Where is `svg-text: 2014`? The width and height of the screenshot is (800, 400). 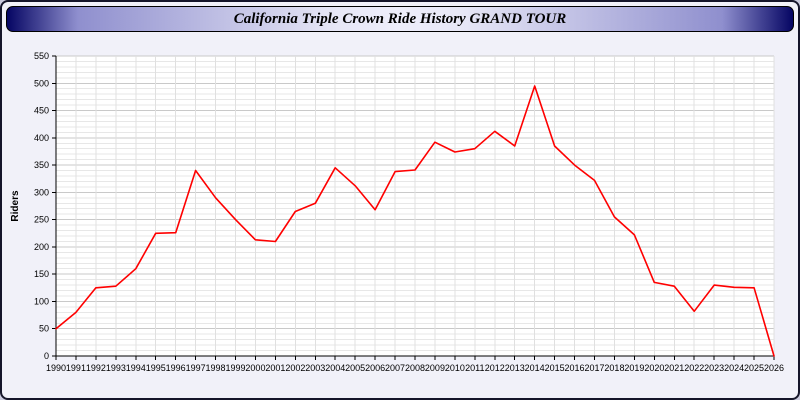 svg-text: 2014 is located at coordinates (535, 368).